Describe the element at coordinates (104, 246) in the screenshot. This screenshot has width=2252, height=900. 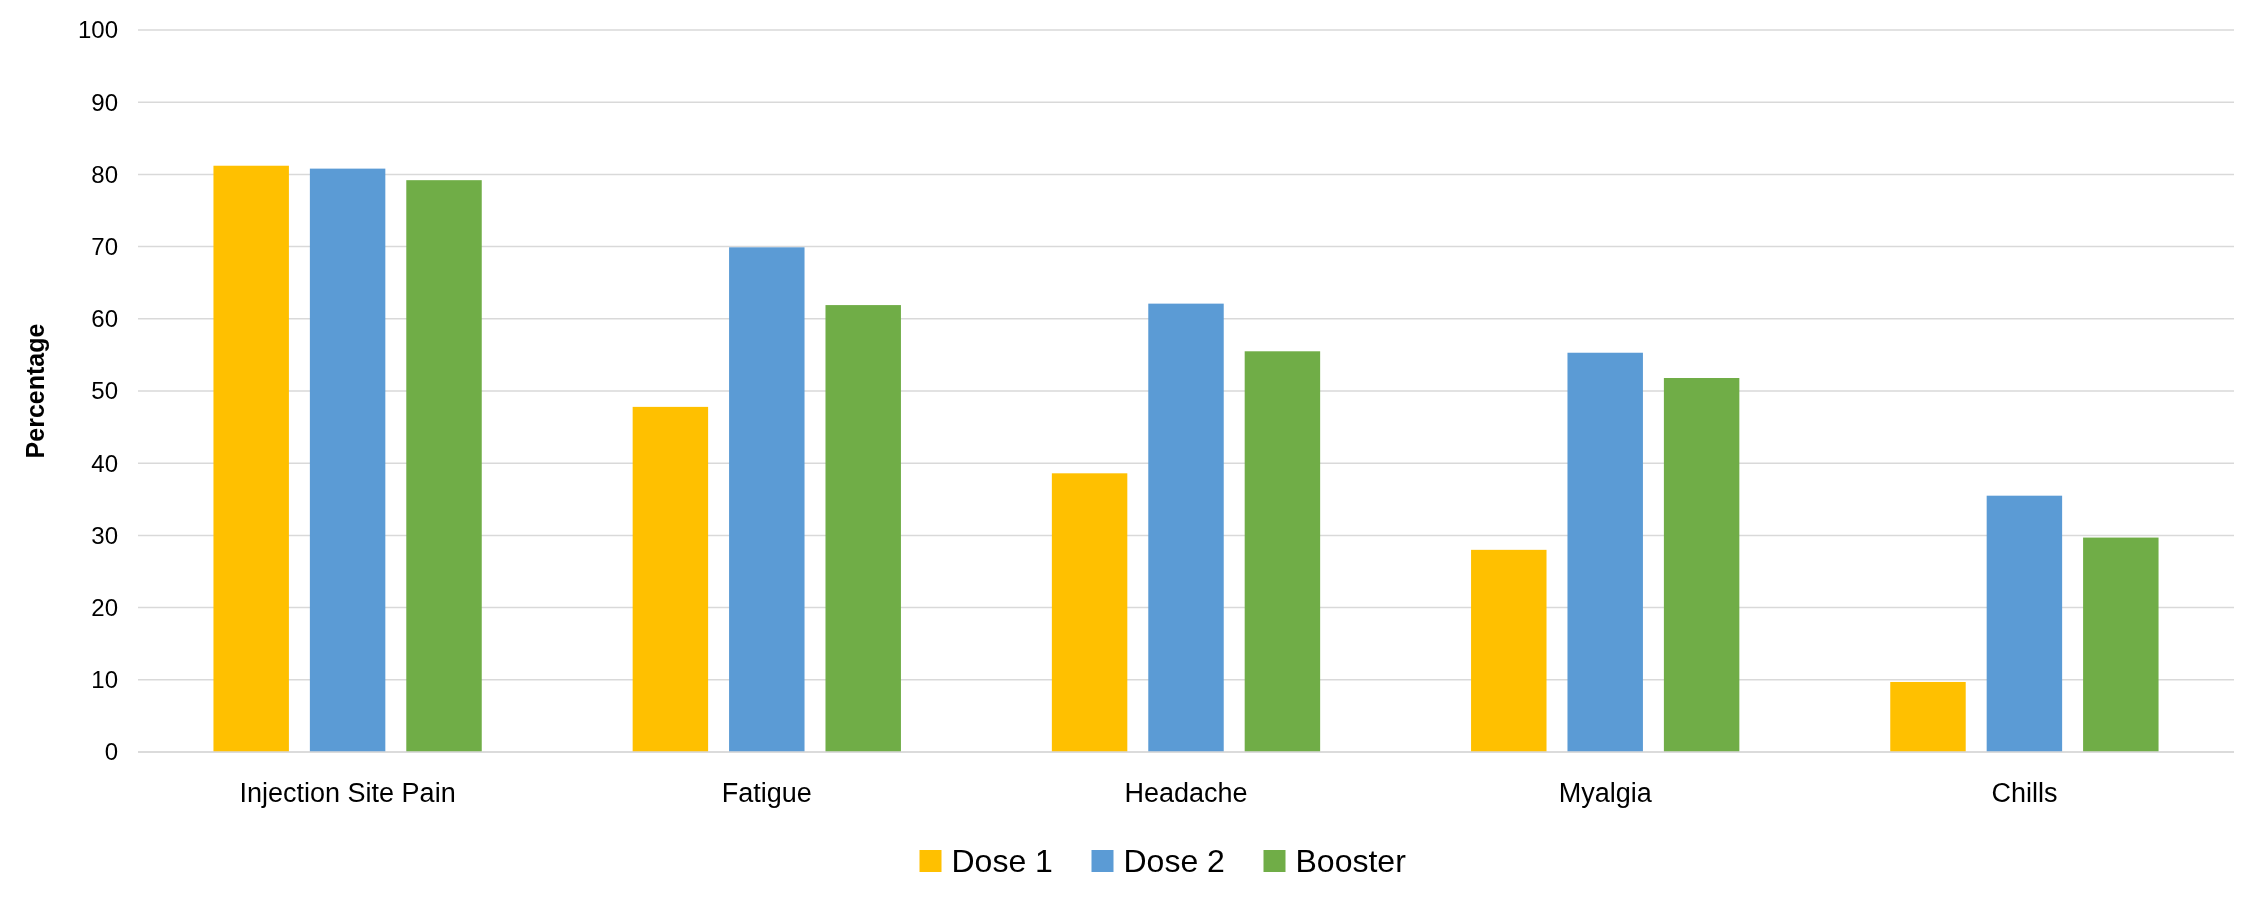
I see `y-tick-label: 70` at that location.